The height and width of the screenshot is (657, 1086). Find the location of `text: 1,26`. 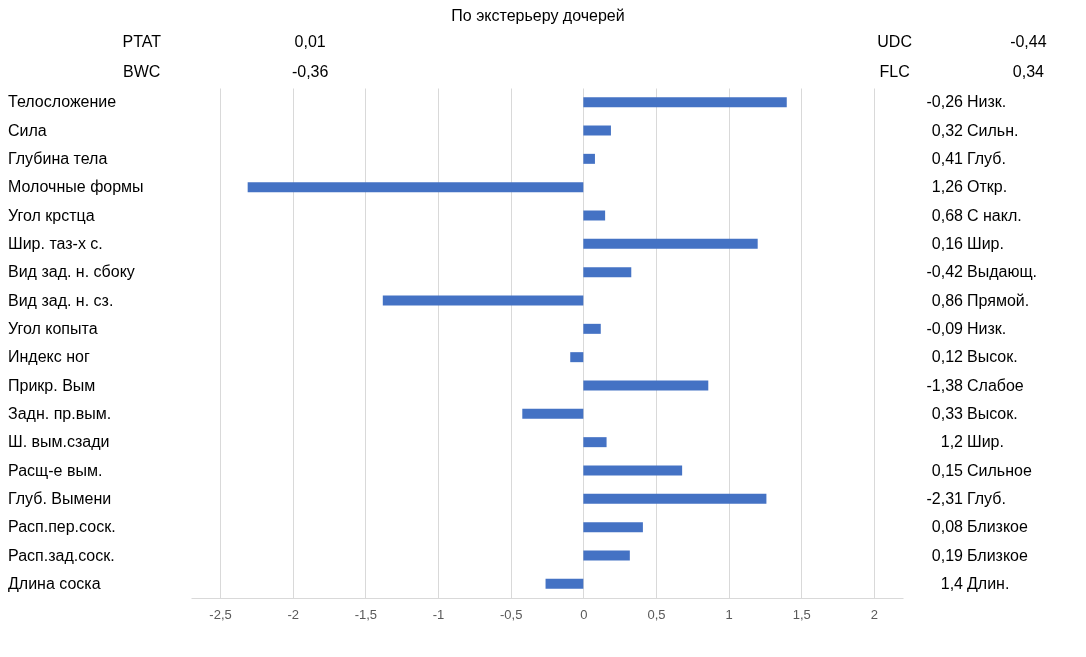

text: 1,26 is located at coordinates (947, 187).